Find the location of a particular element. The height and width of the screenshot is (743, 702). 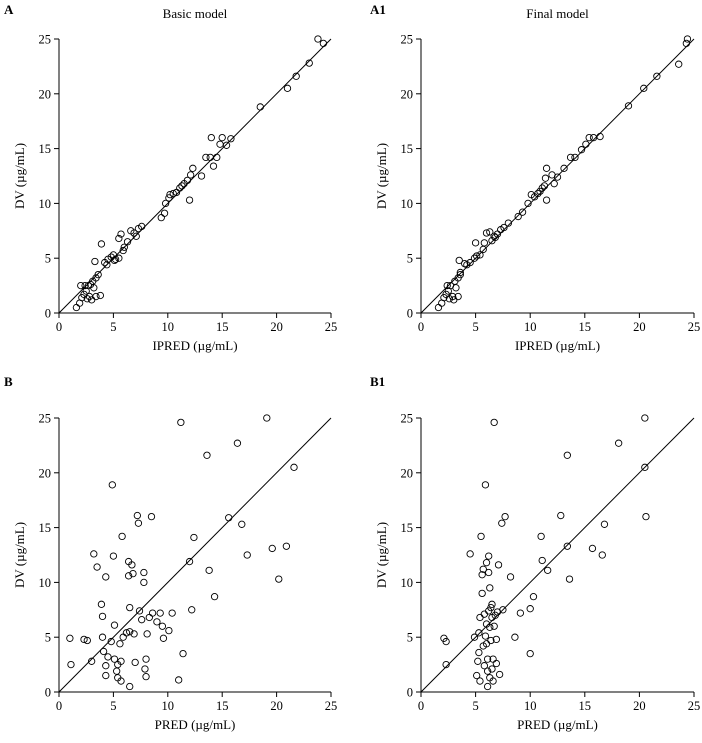

x-axis-label: PRED (µg/mL) is located at coordinates (195, 724).